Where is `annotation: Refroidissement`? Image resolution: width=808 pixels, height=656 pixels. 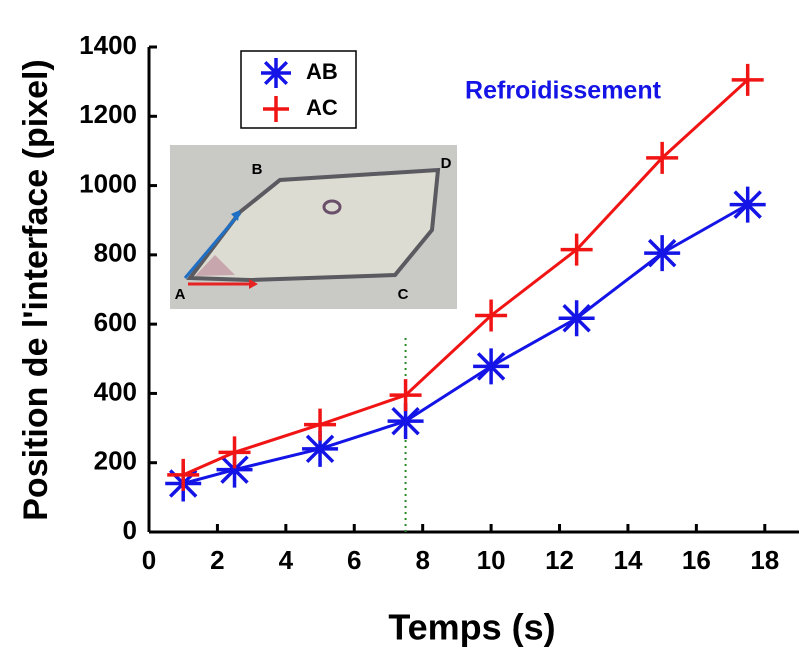
annotation: Refroidissement is located at coordinates (563, 91).